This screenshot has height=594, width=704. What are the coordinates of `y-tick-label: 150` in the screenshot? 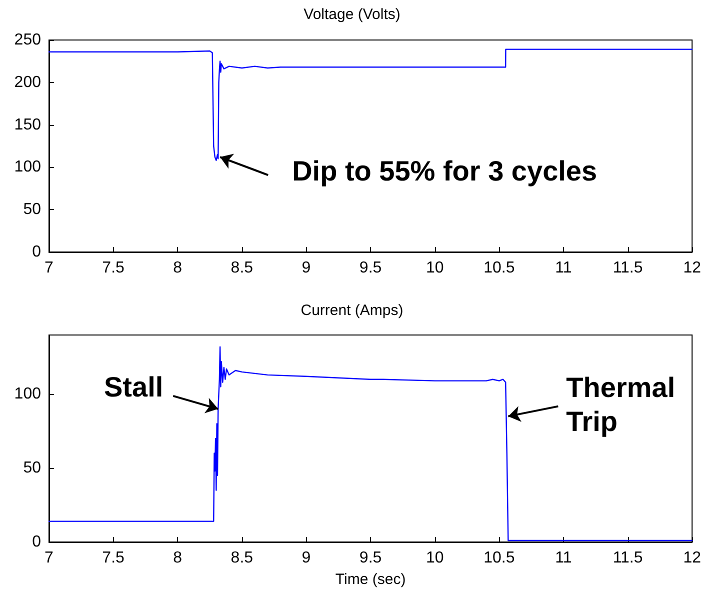 It's located at (28, 125).